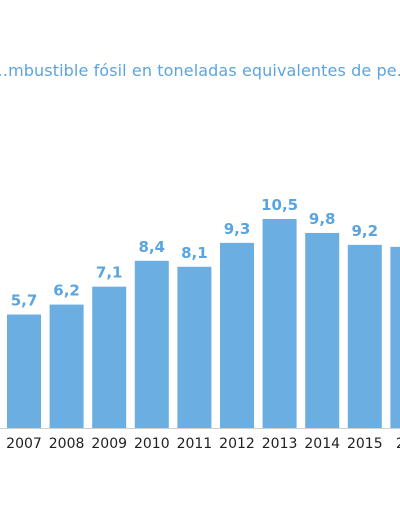 The image size is (400, 516). I want to click on bar-2009, so click(109, 357).